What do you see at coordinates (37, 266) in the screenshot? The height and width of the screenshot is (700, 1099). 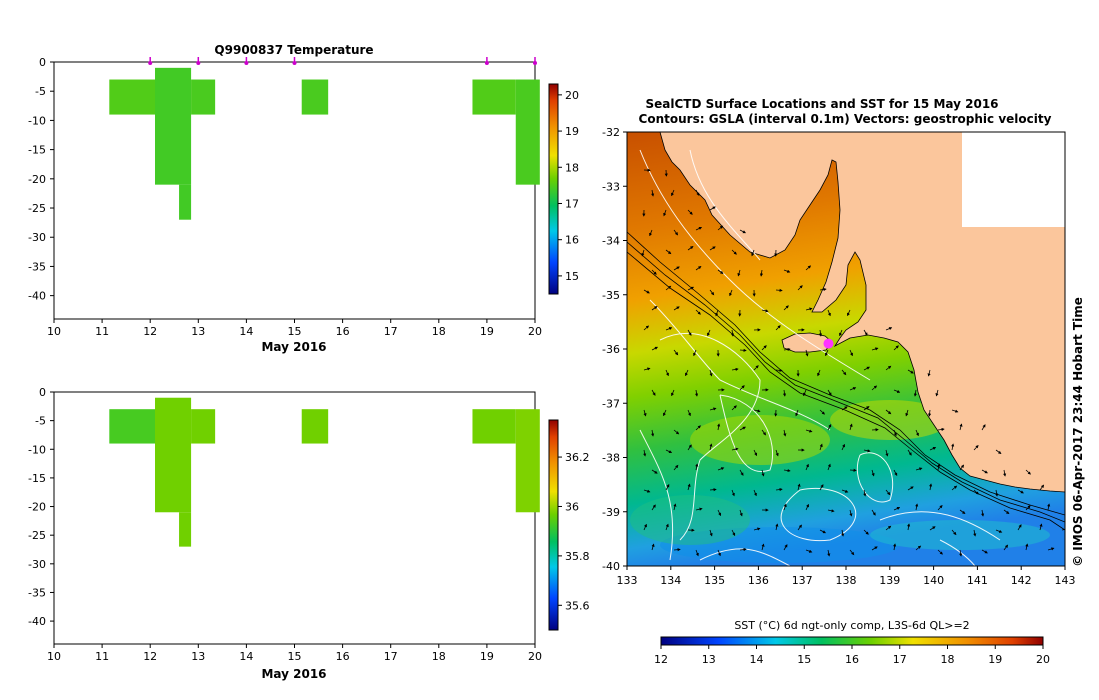 I see `y-tick-label: -35` at bounding box center [37, 266].